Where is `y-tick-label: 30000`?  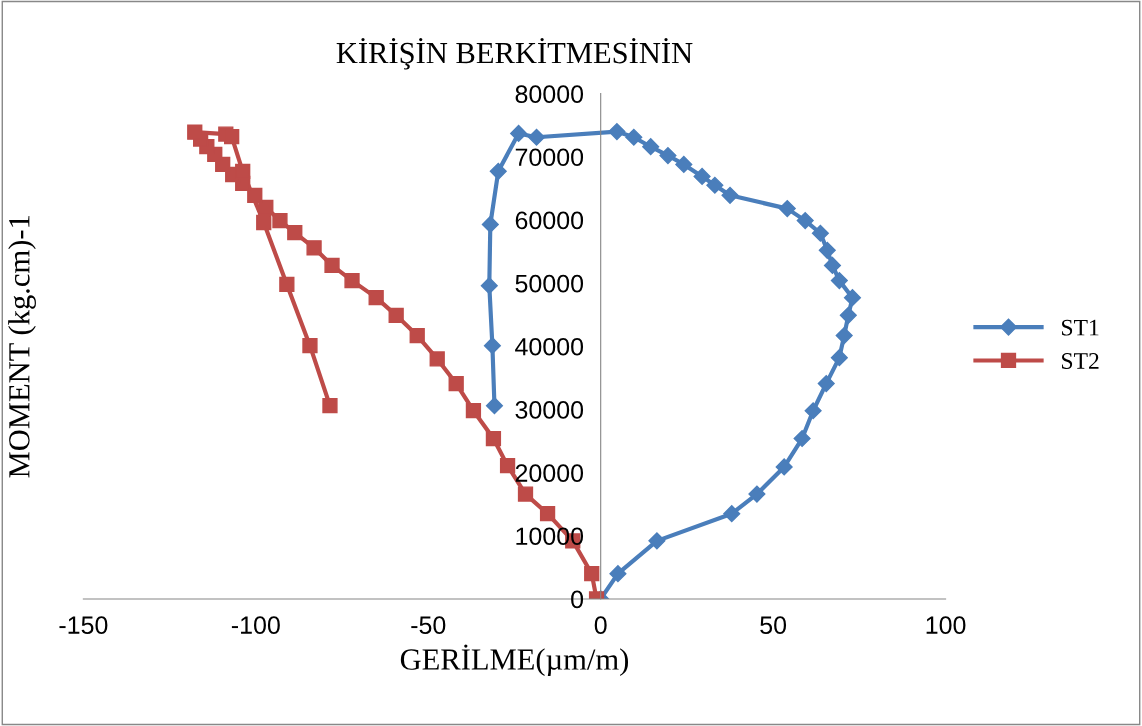 y-tick-label: 30000 is located at coordinates (549, 410).